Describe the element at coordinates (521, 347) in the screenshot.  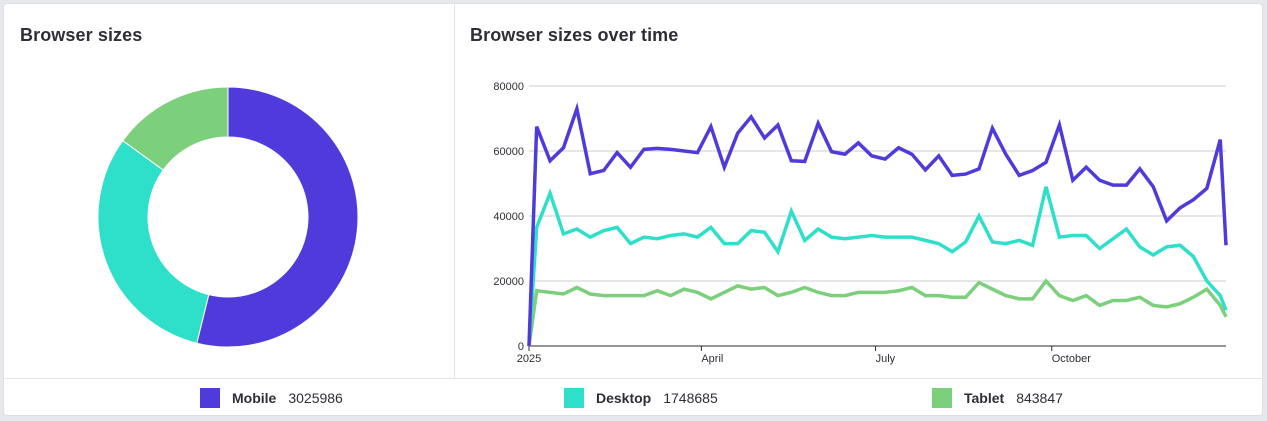
I see `y-tick-label: 0` at that location.